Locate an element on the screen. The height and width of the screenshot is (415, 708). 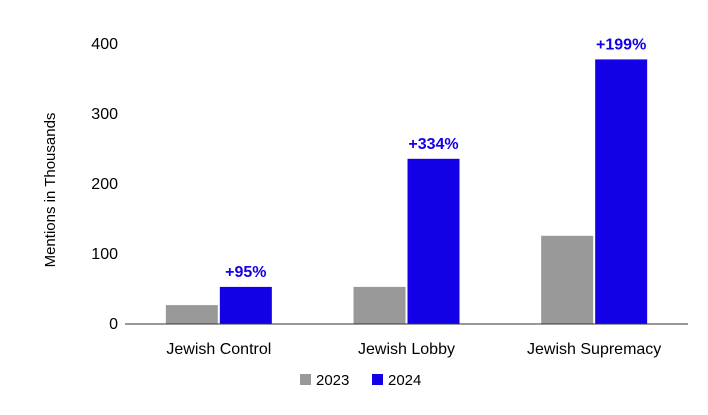
growth-annotation: +334% is located at coordinates (433, 144).